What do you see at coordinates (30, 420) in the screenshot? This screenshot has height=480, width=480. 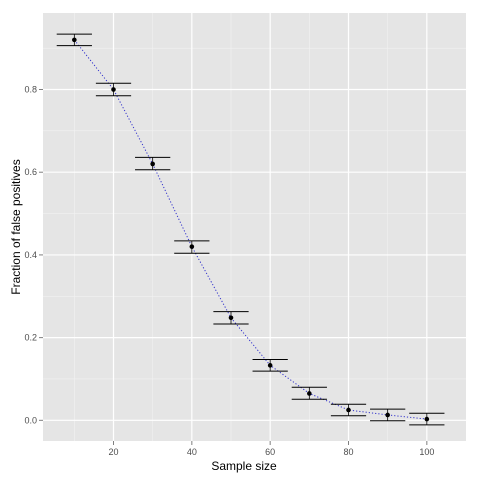 I see `y-tick-label: 0.0` at bounding box center [30, 420].